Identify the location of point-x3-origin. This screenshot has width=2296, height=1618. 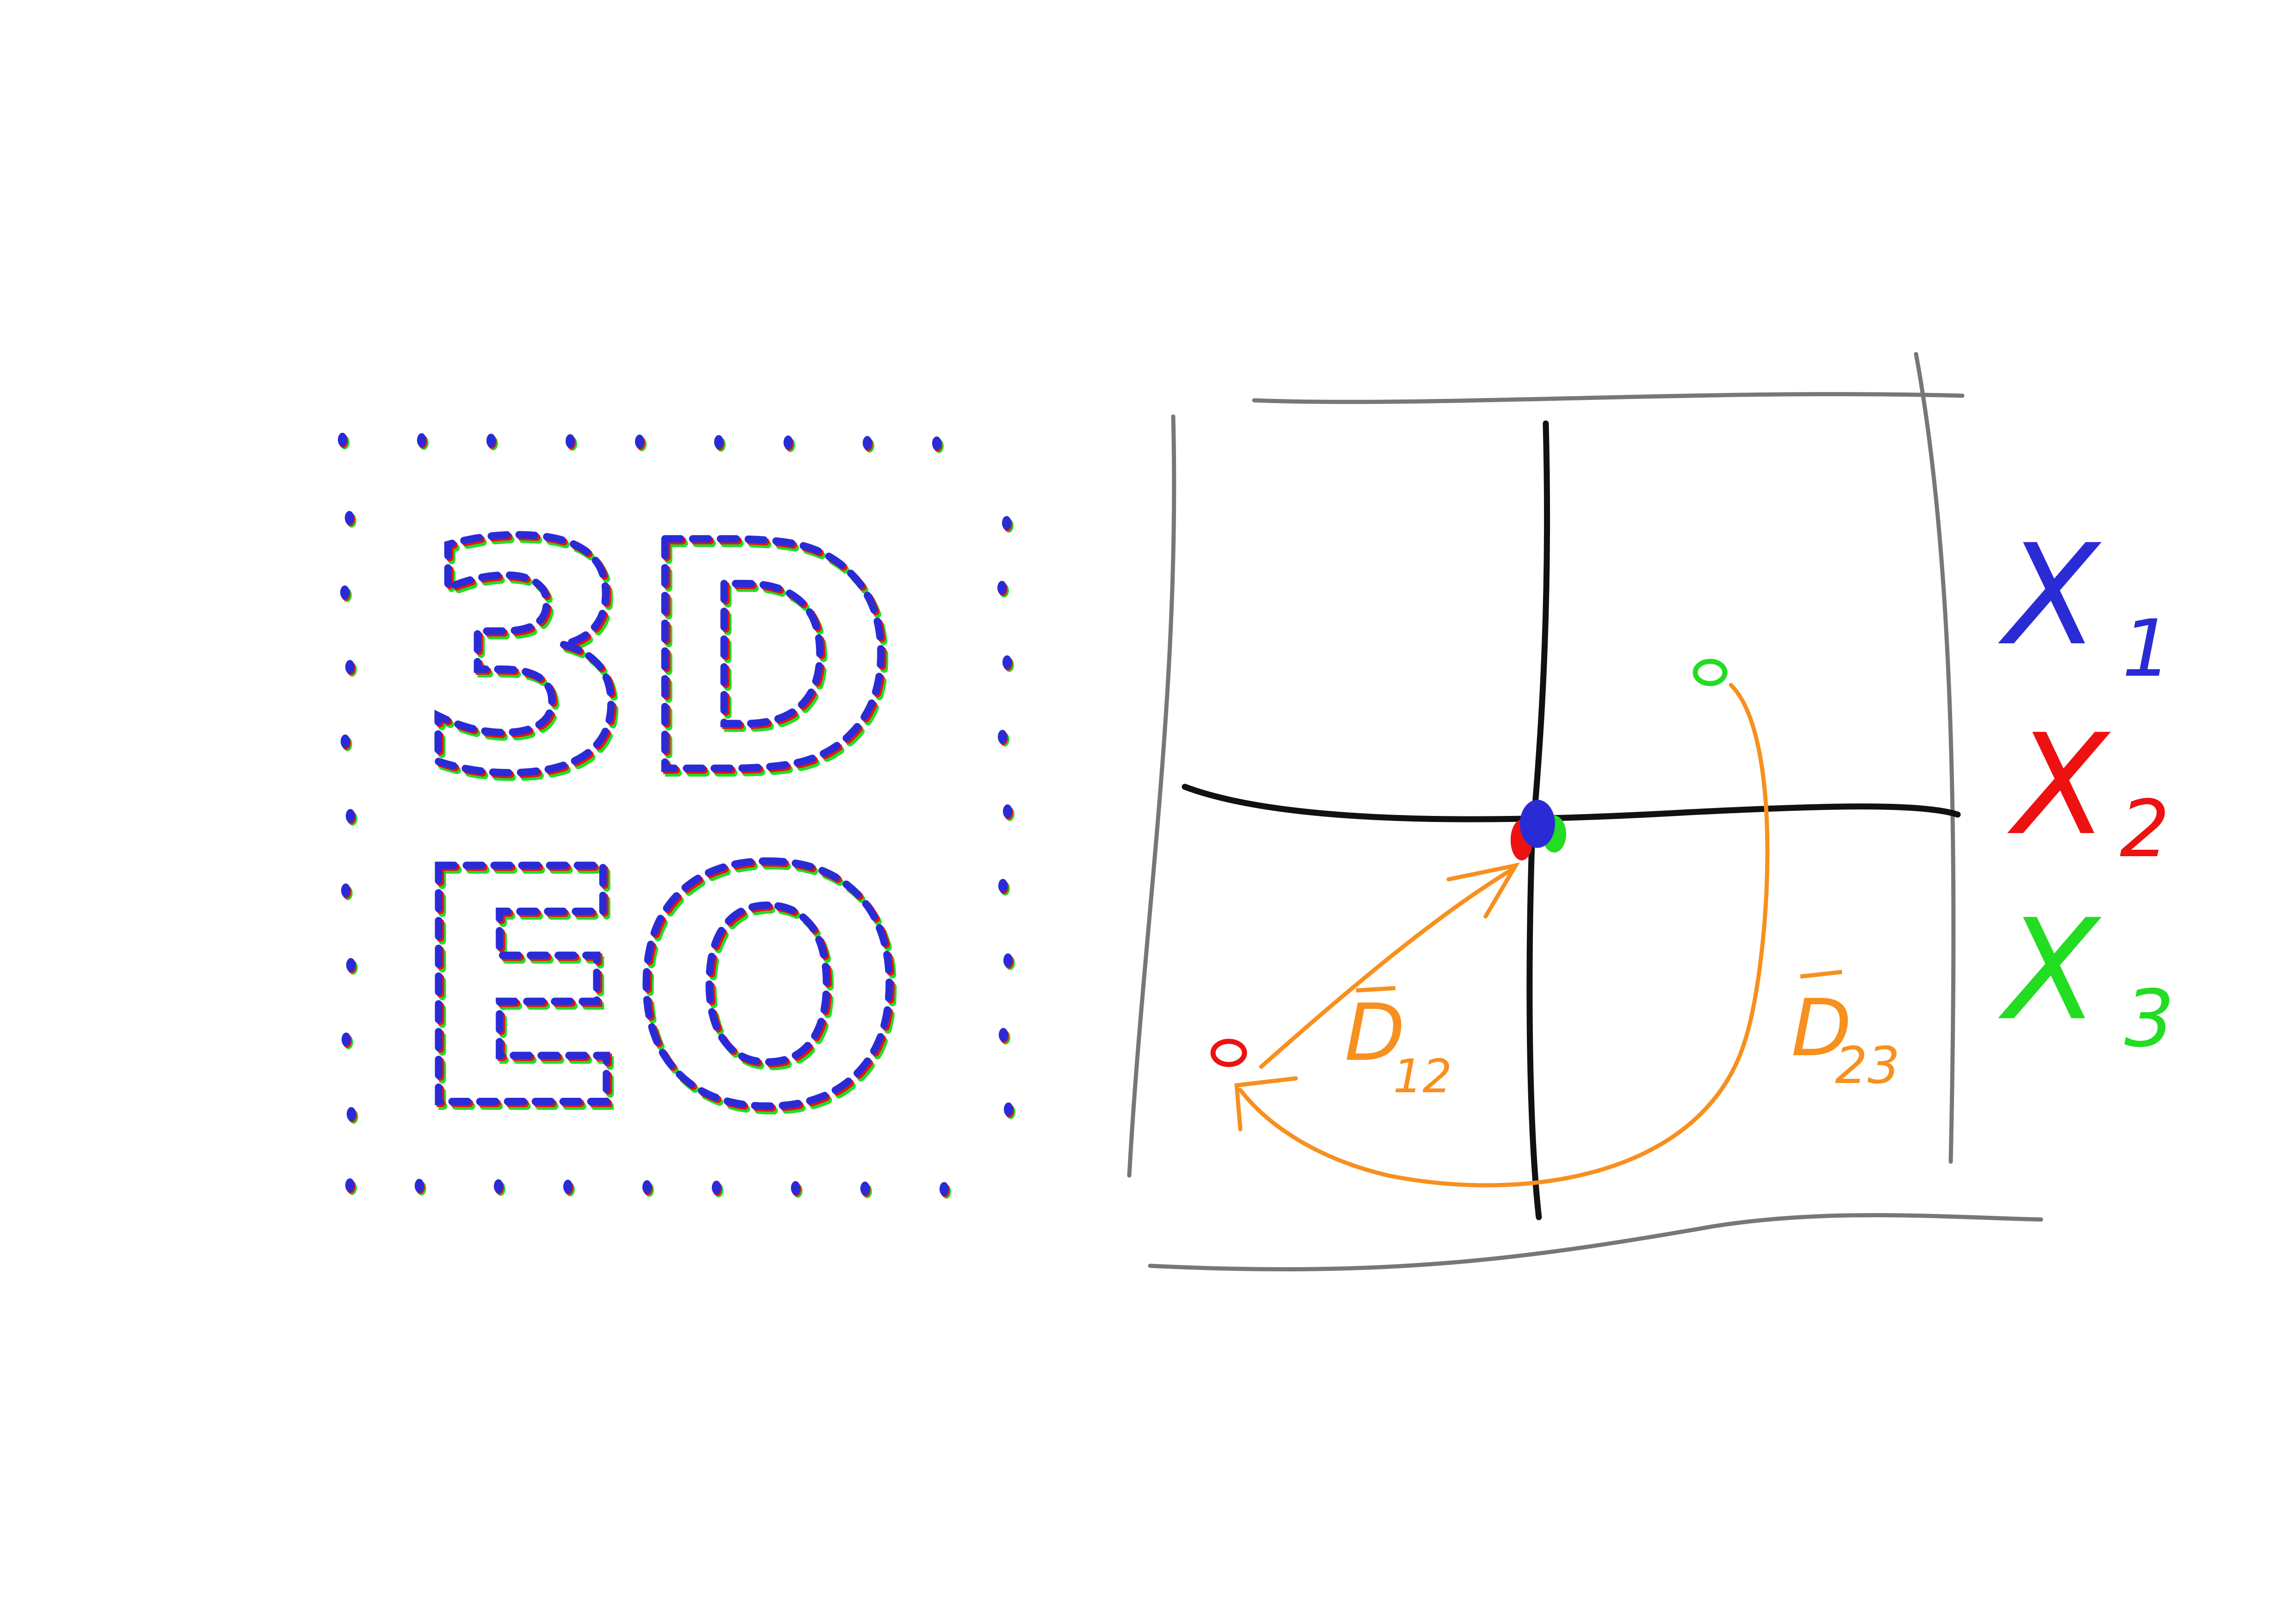
(1710, 672).